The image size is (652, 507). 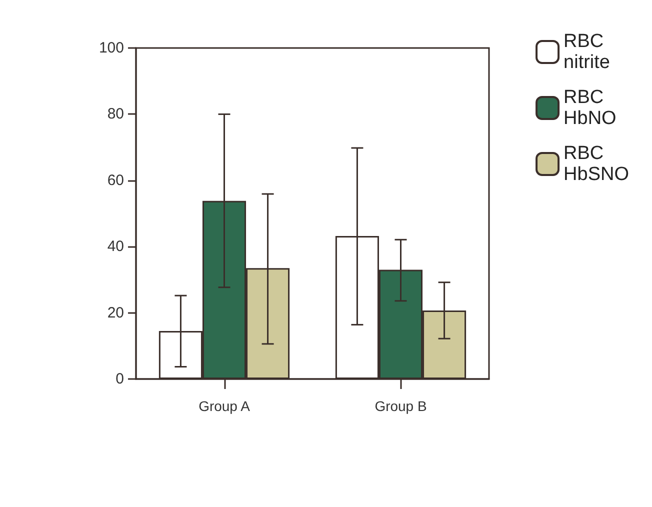 I want to click on y-tick-label: 20, so click(x=115, y=313).